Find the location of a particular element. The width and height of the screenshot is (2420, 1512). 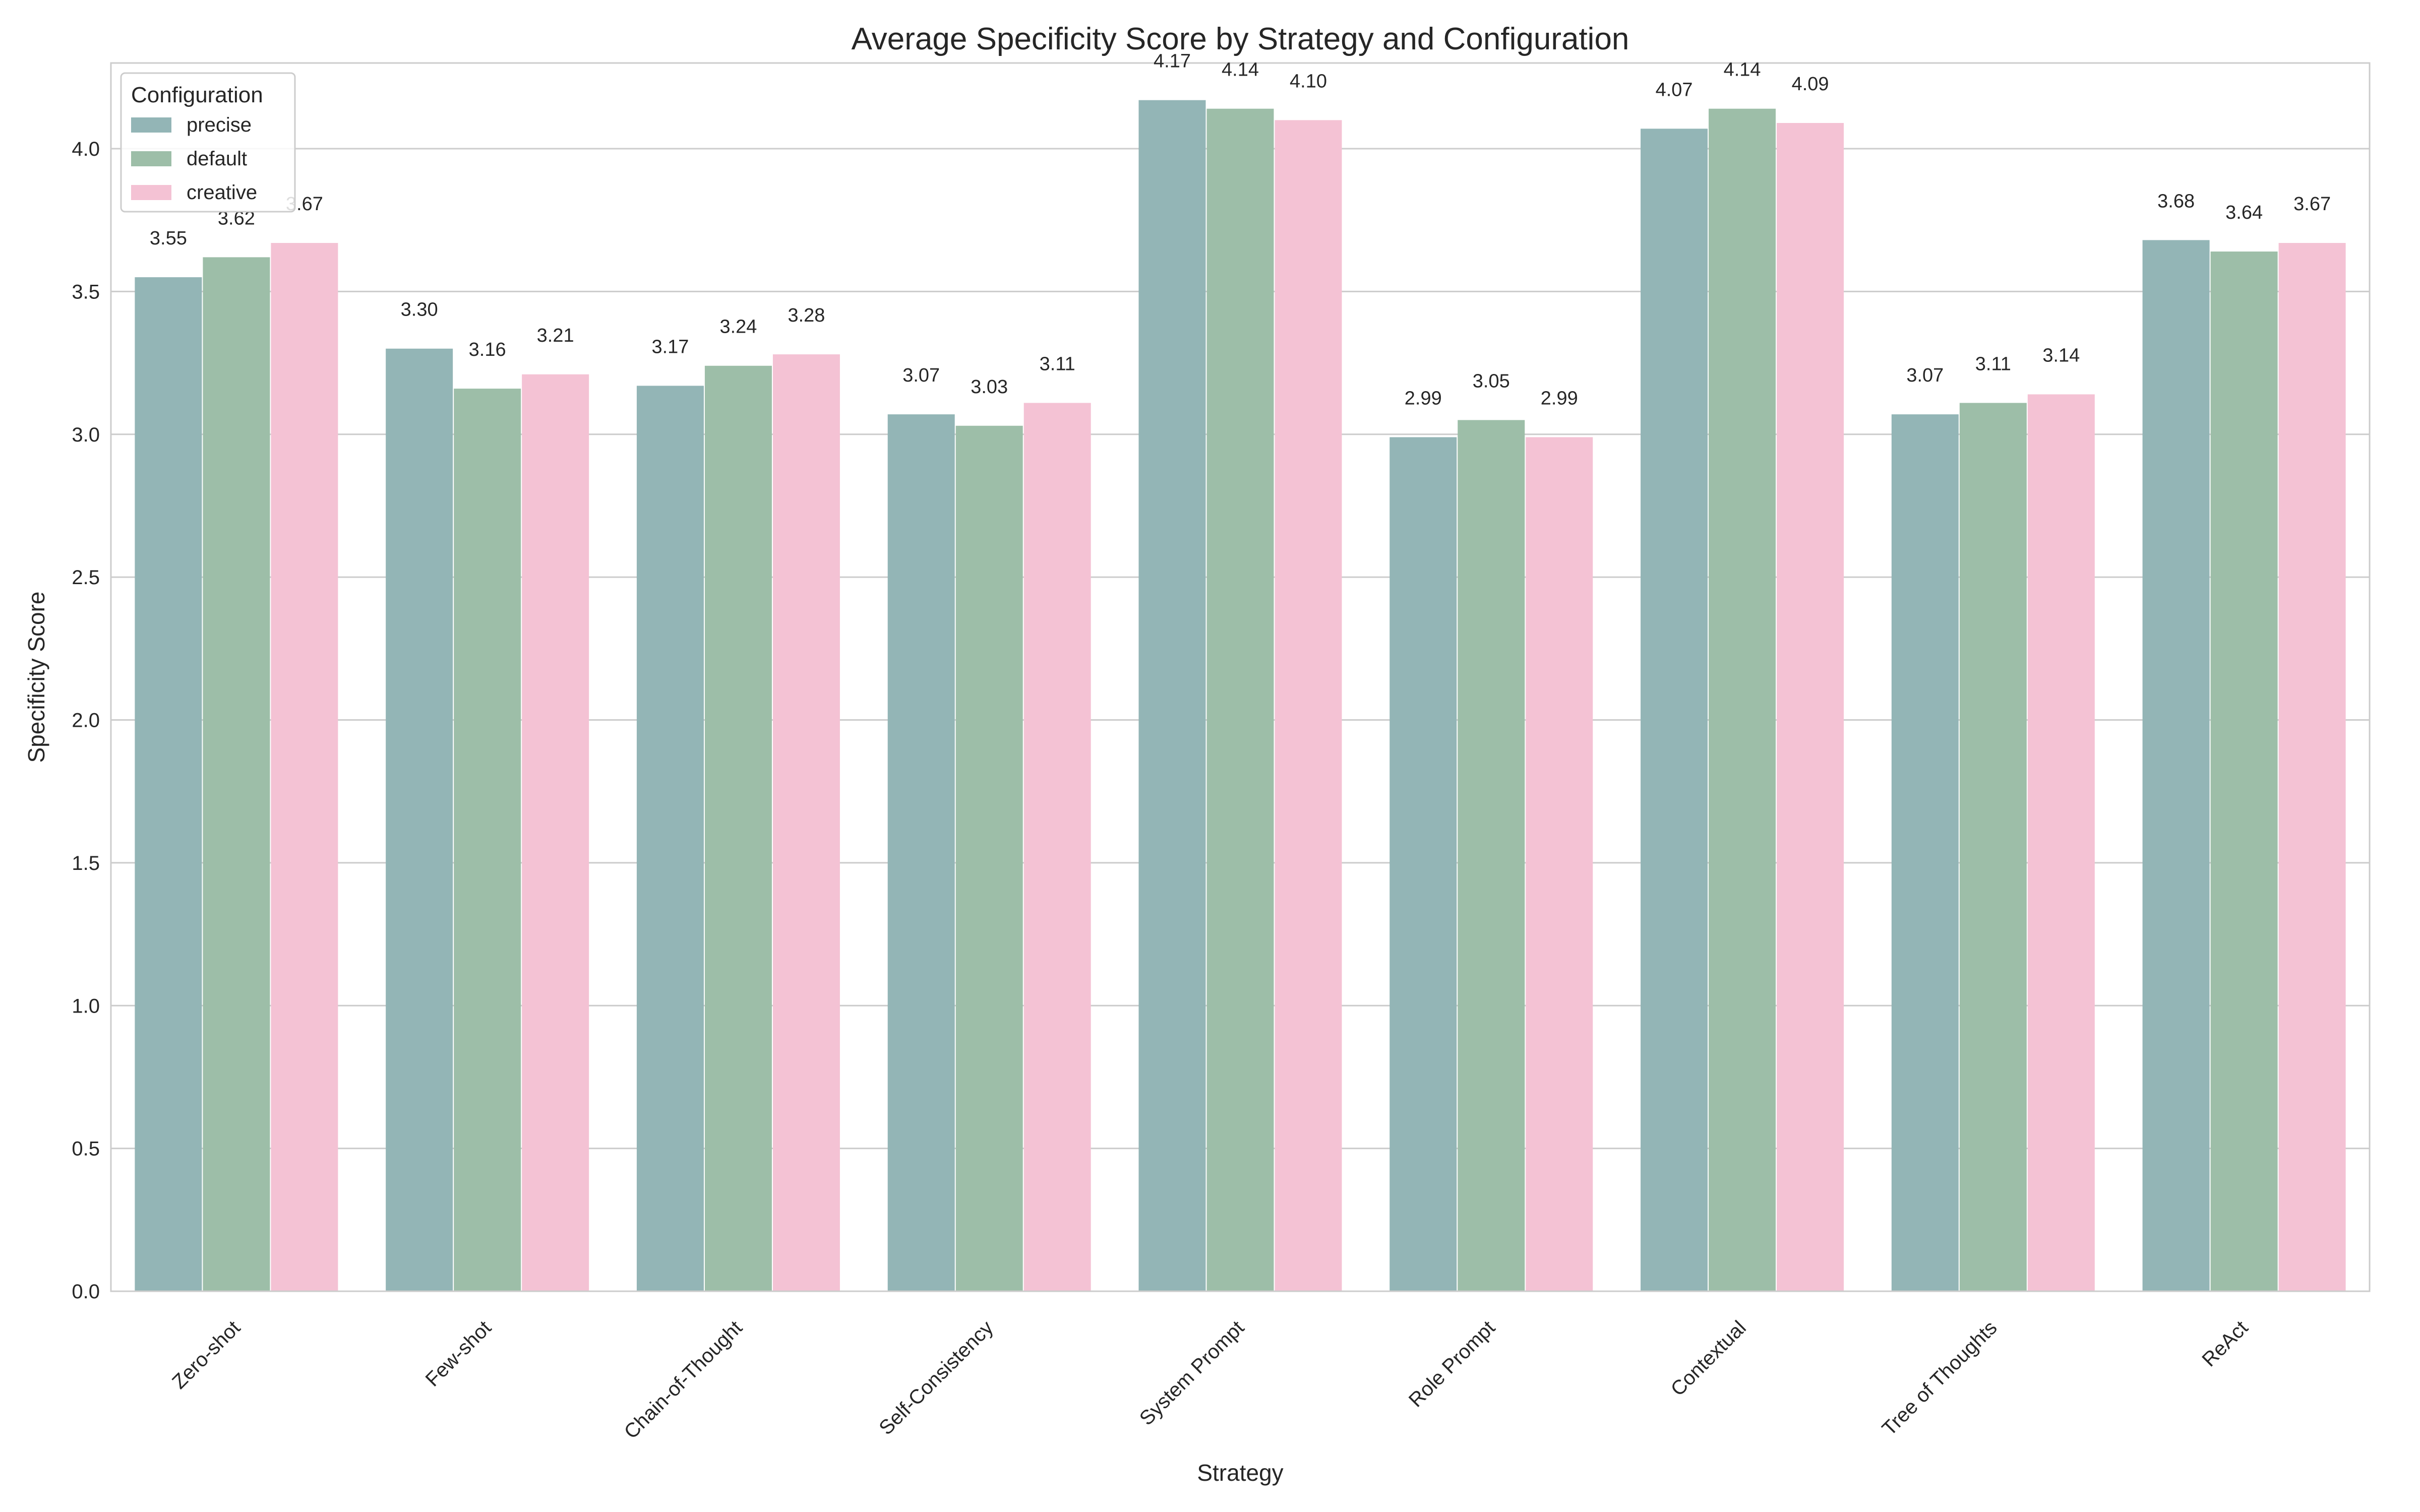

legend-title: Configuration is located at coordinates (197, 95).